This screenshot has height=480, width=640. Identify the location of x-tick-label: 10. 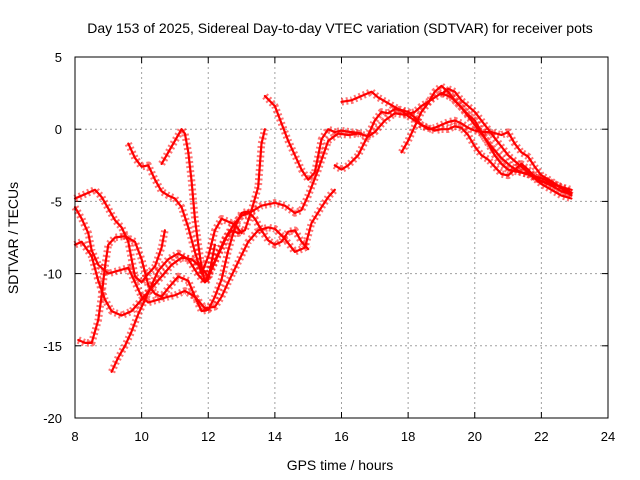
(141, 436).